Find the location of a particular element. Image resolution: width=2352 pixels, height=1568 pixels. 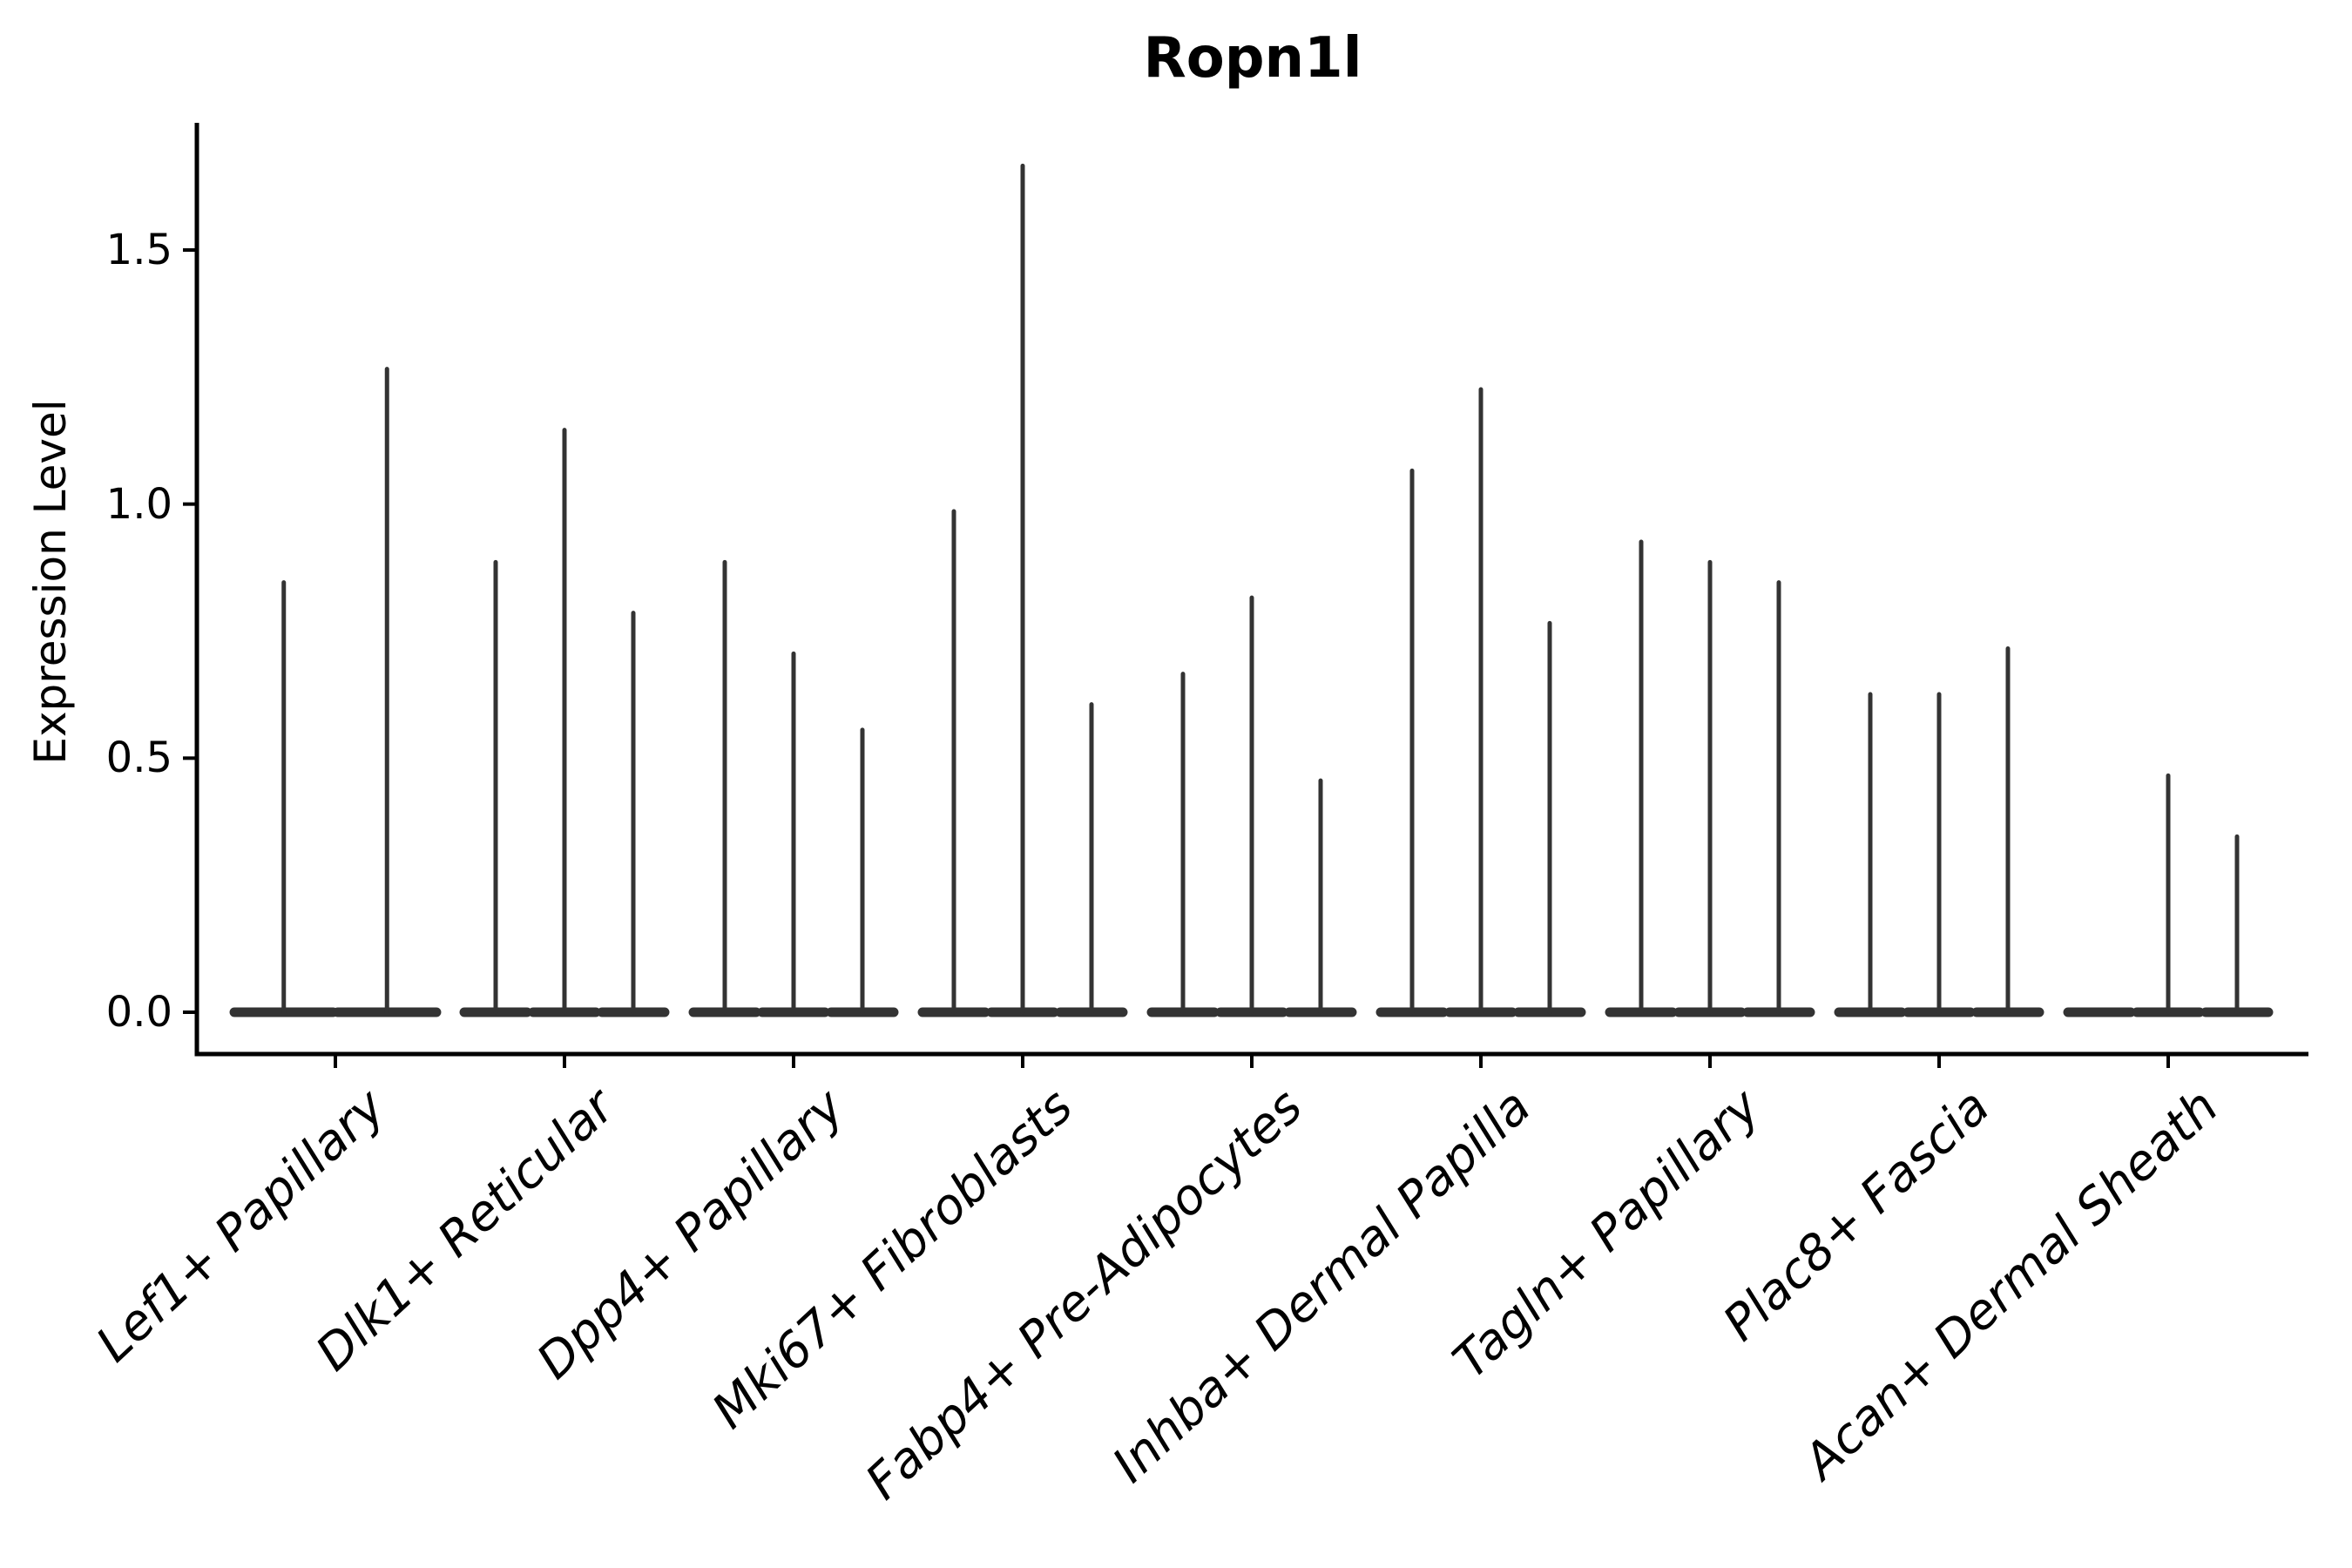

y-tick-label-0: 0.0 is located at coordinates (138, 1013).